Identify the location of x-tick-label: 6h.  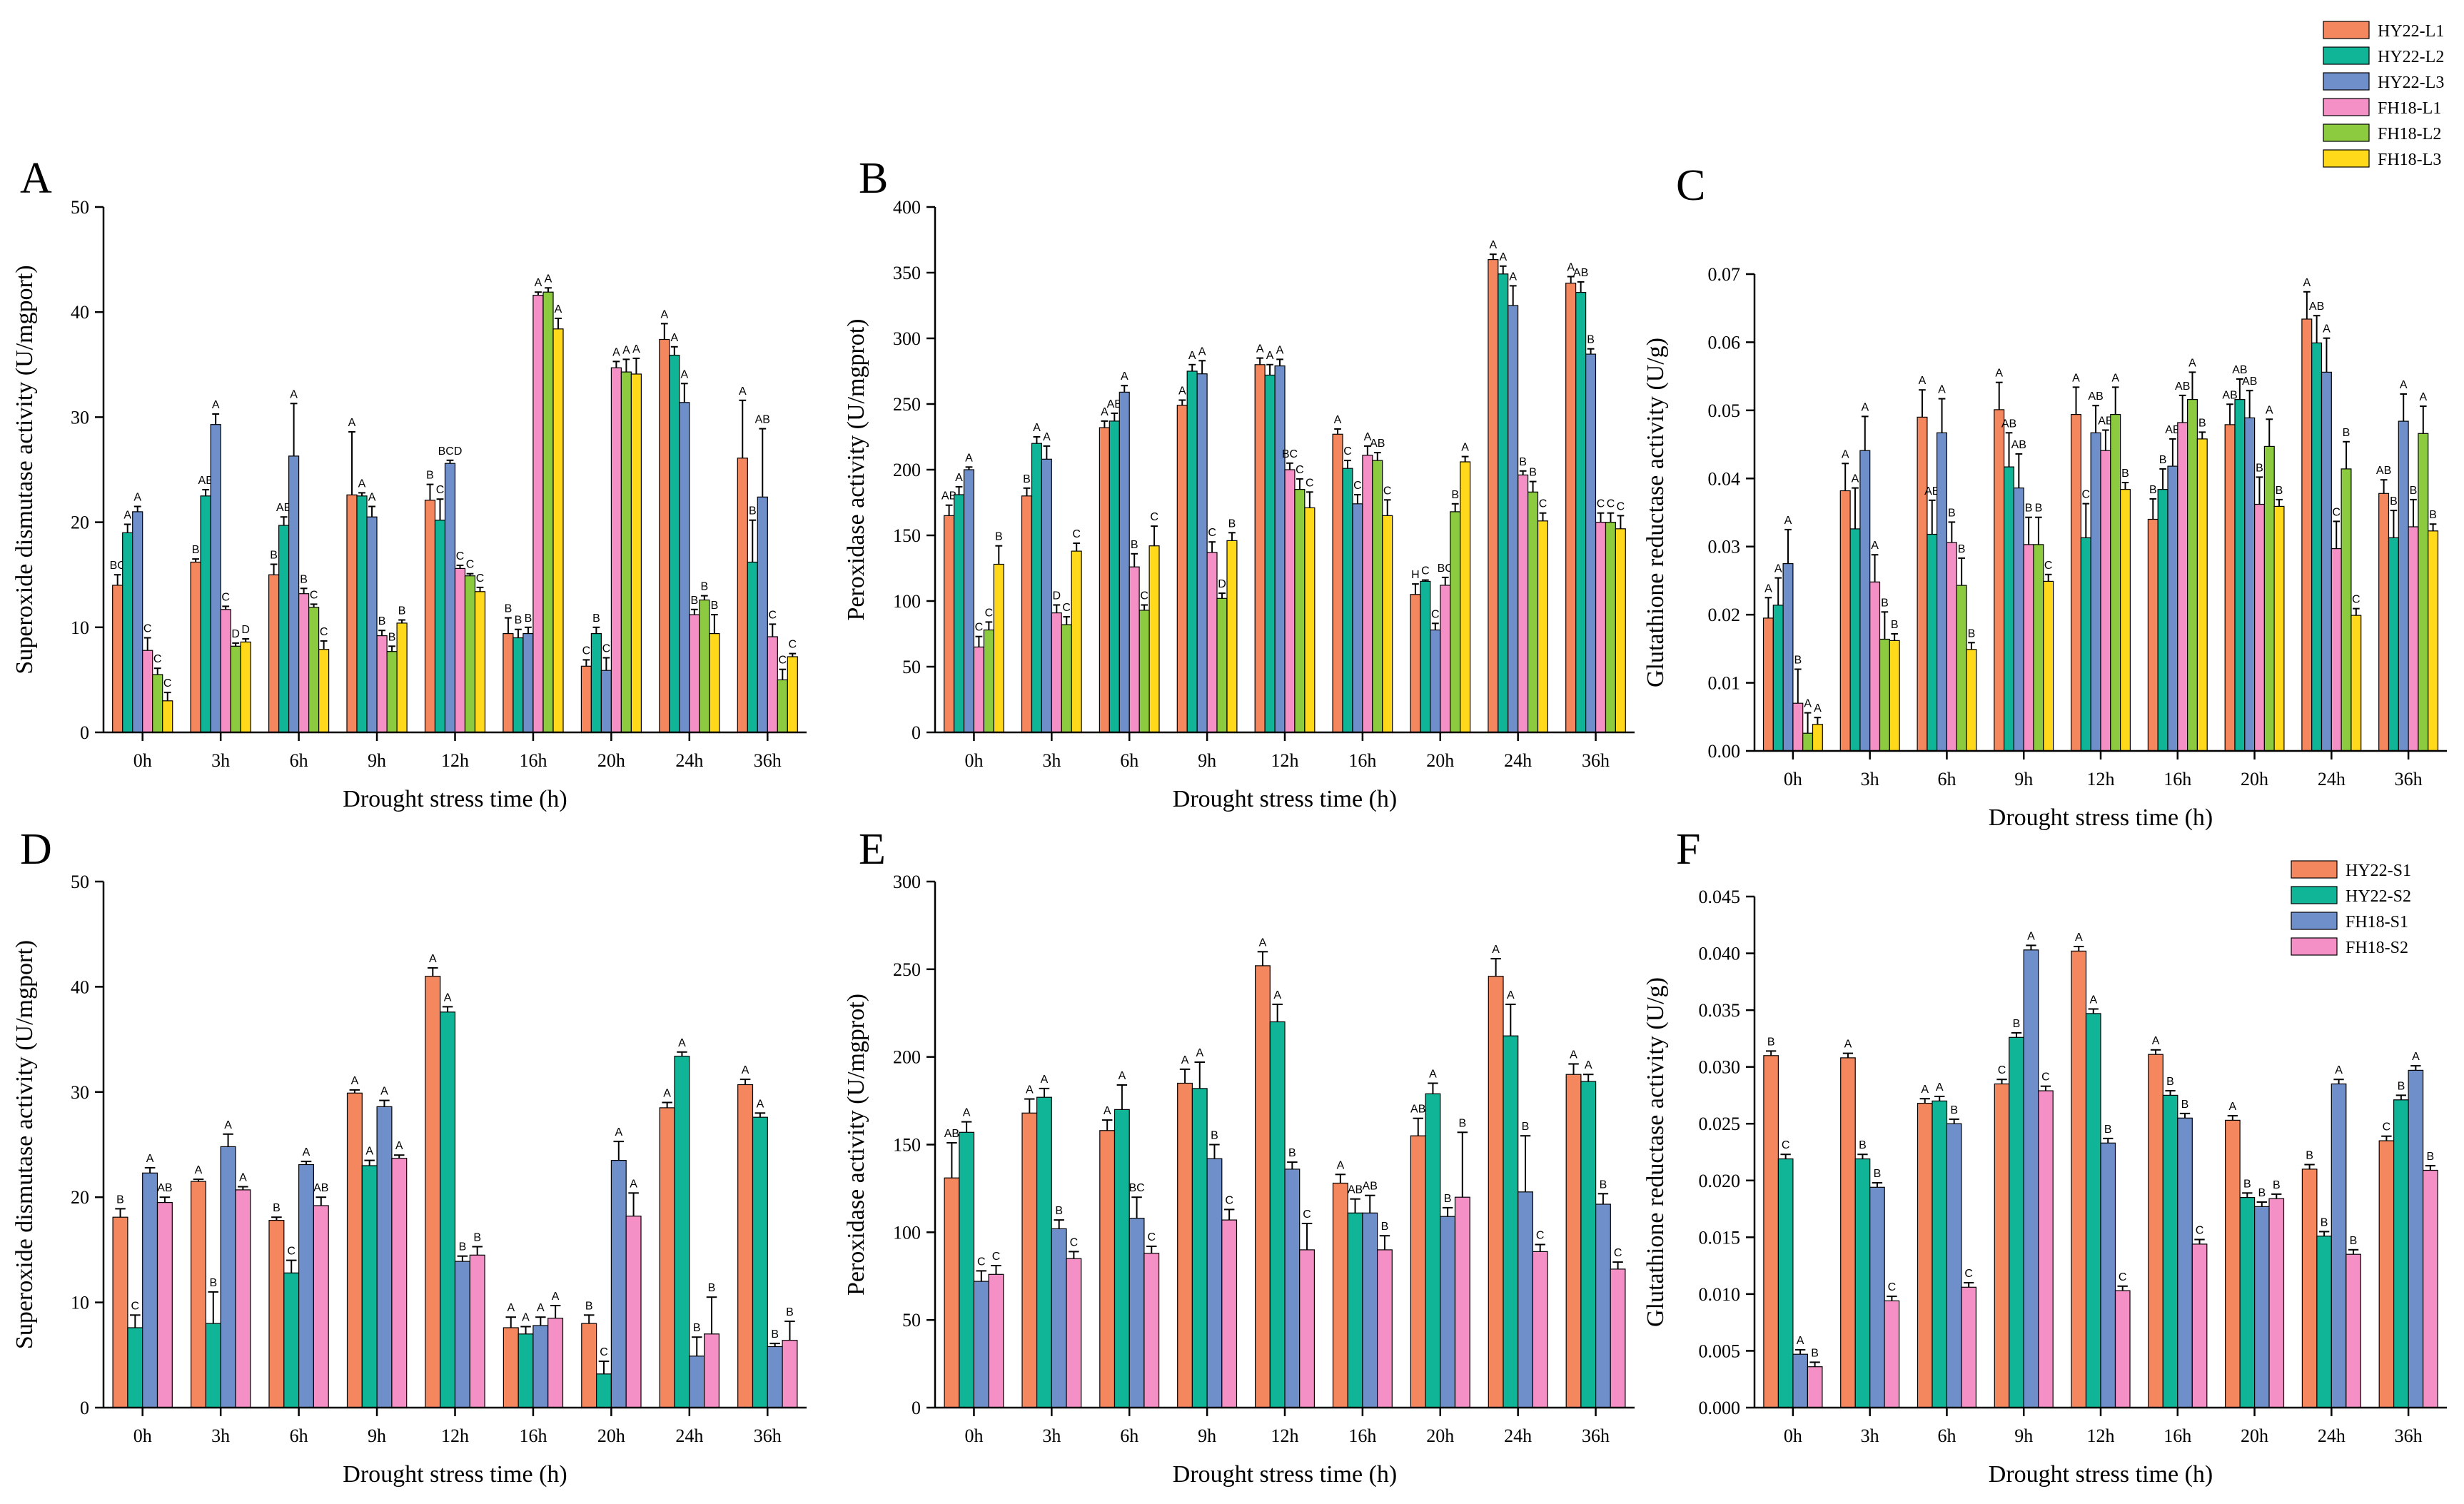
(299, 1435).